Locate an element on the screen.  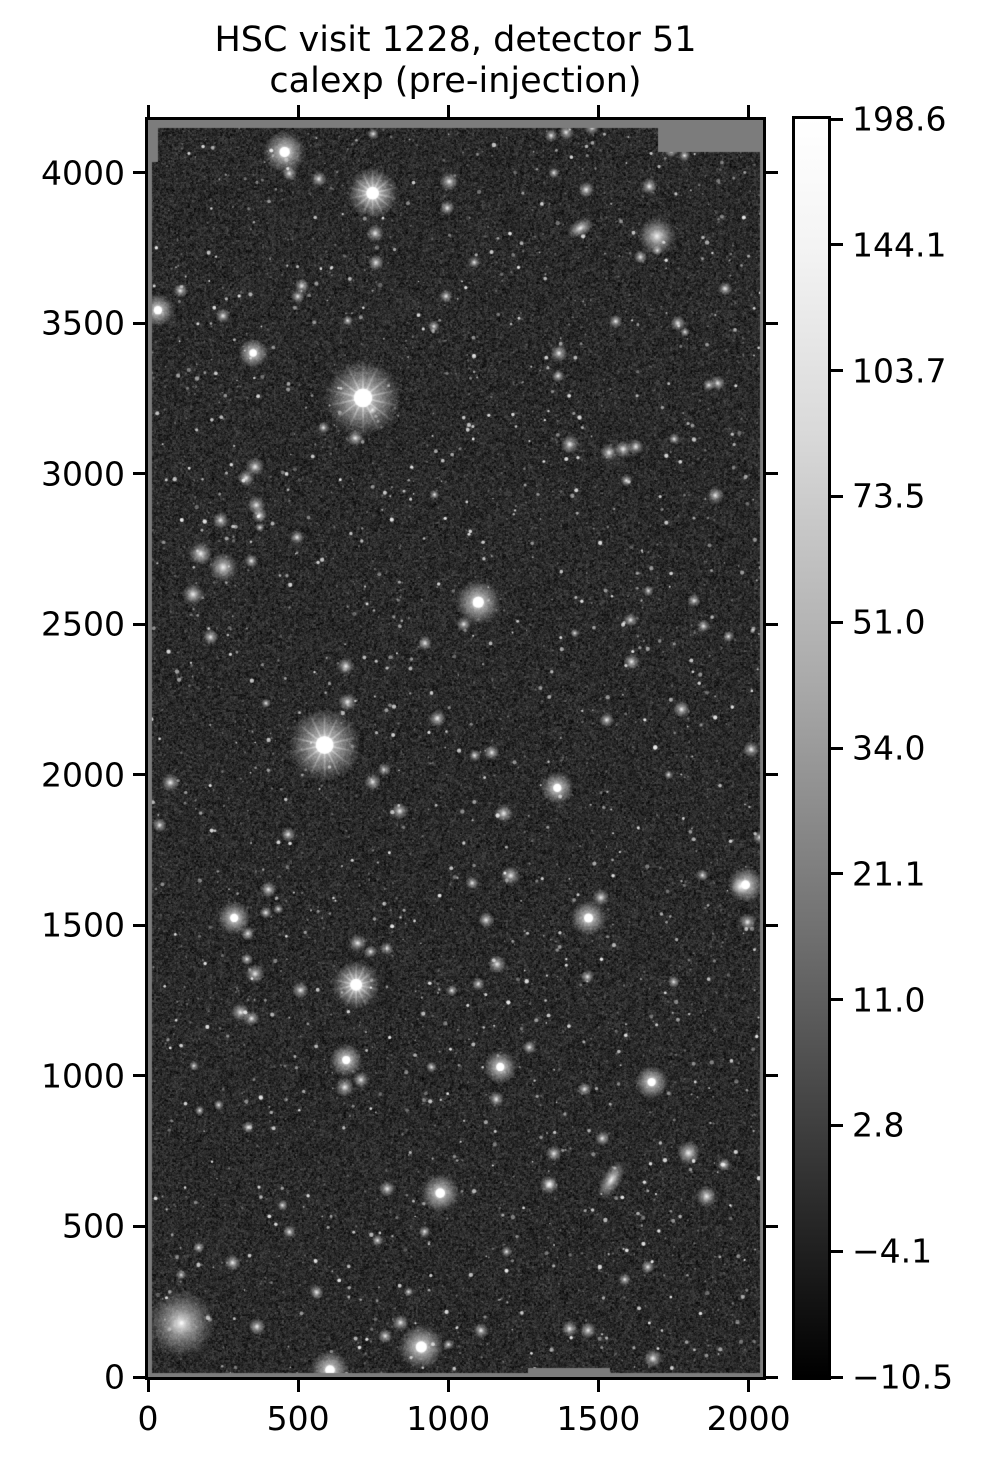
x-tick-label: 2000 is located at coordinates (748, 1418).